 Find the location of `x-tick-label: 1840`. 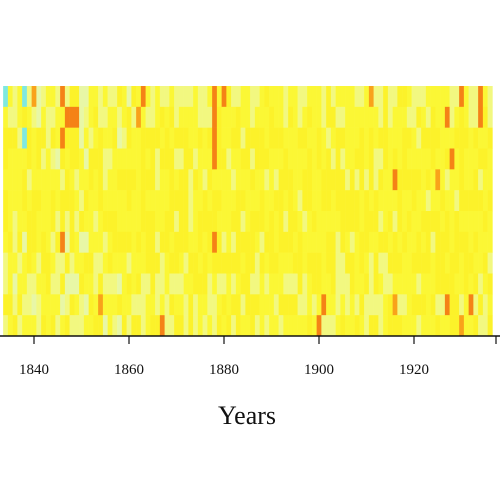

x-tick-label: 1840 is located at coordinates (34, 370).